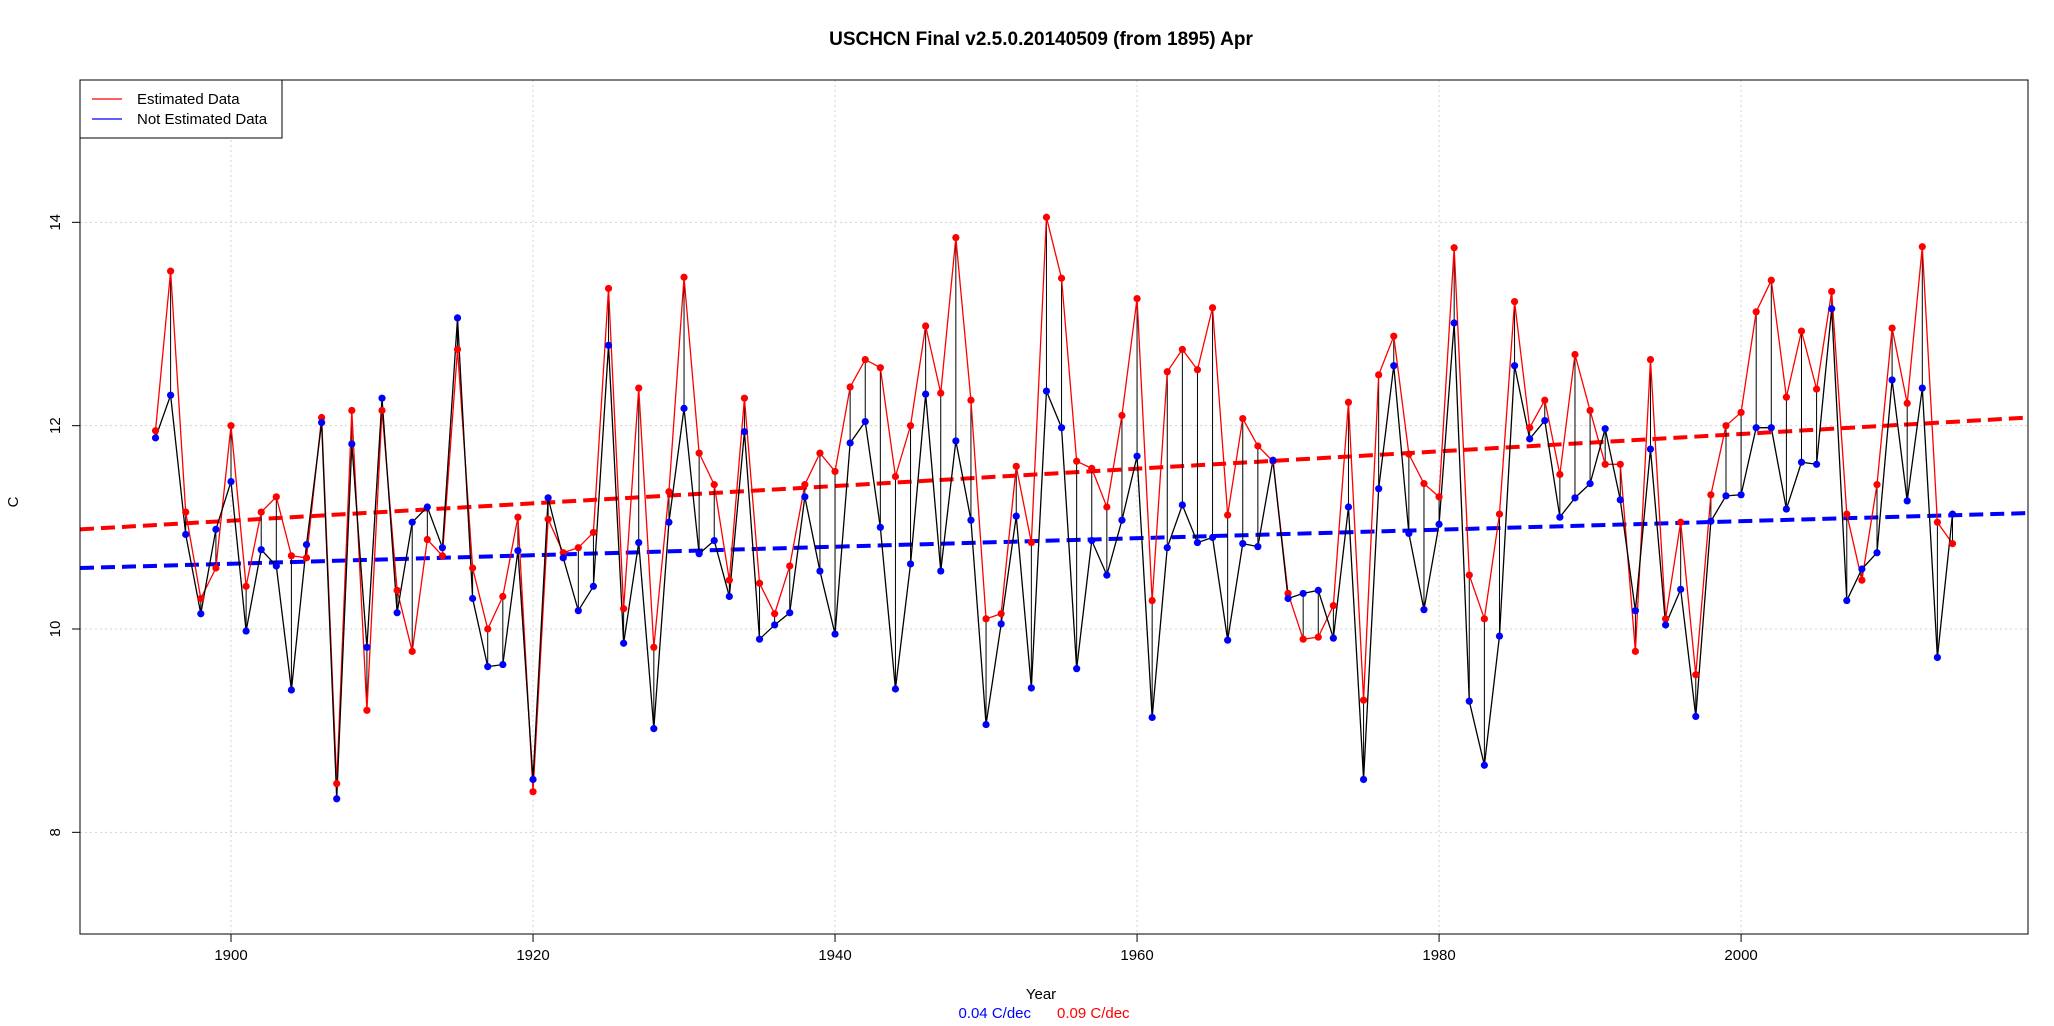 The image size is (2054, 1026). I want to click on point-estimated-1922, so click(563, 553).